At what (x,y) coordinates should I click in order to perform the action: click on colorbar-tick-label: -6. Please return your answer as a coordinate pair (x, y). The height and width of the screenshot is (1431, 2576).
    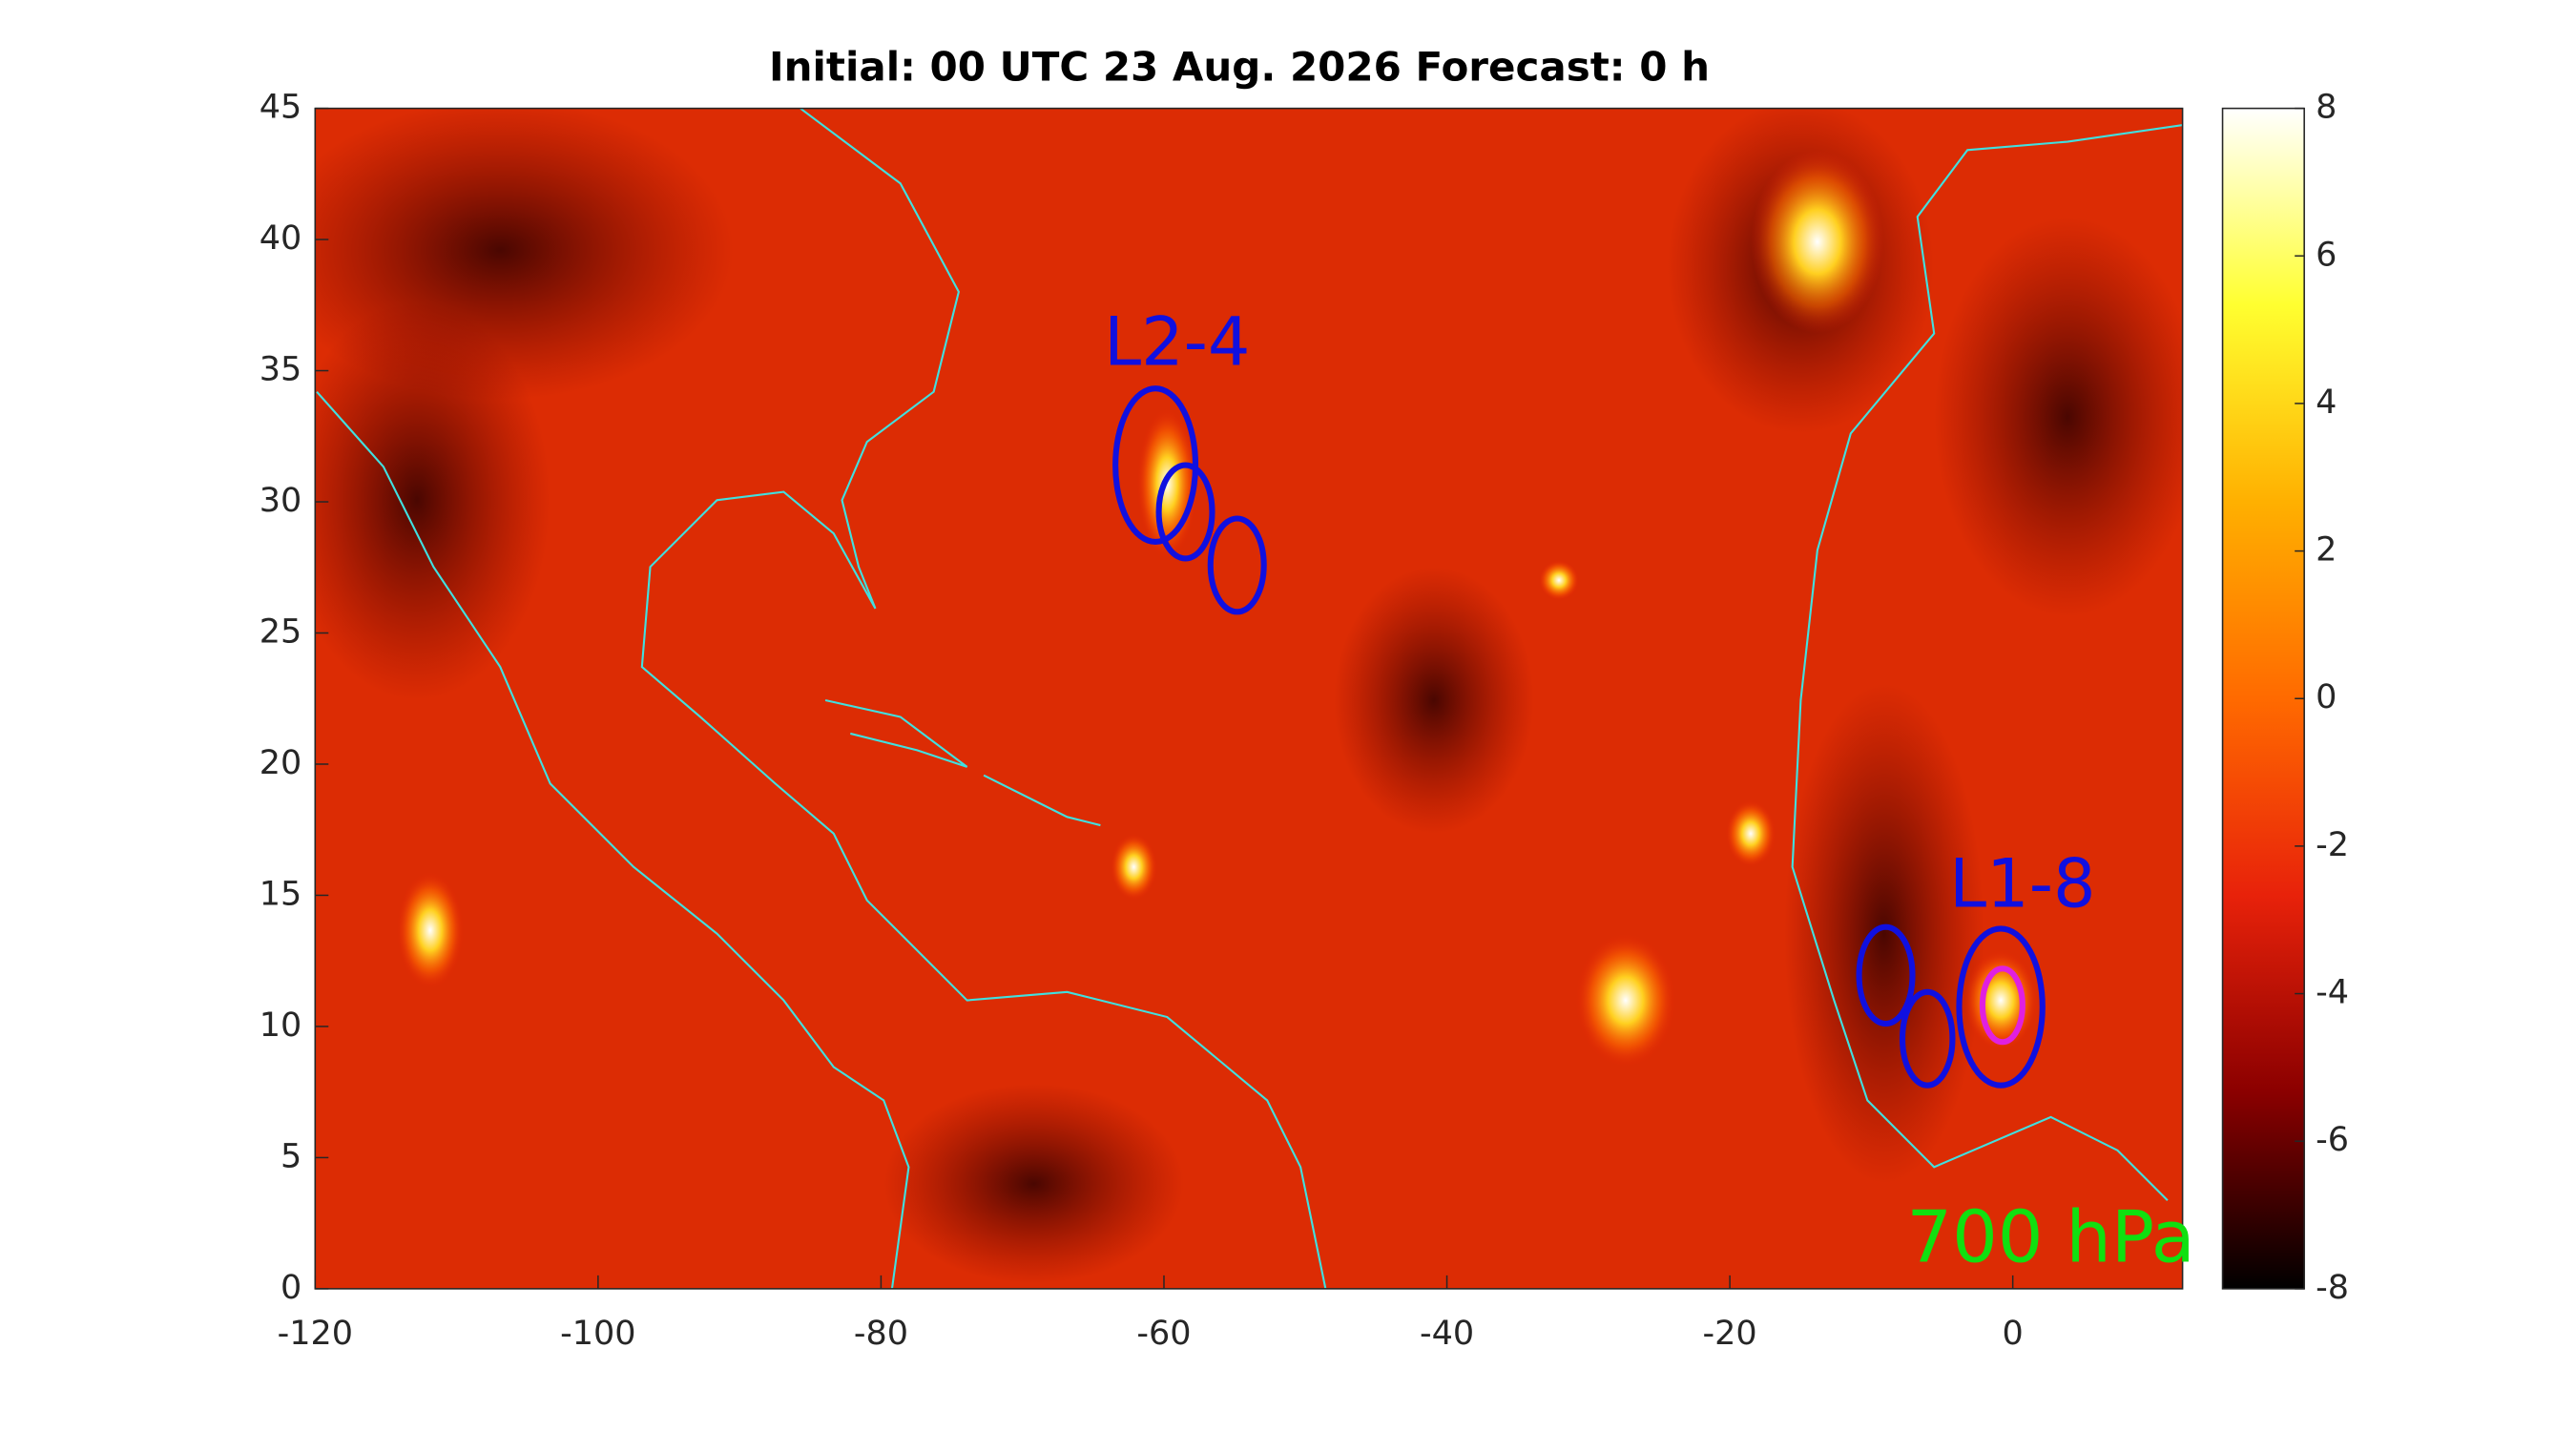
    Looking at the image, I should click on (2332, 1140).